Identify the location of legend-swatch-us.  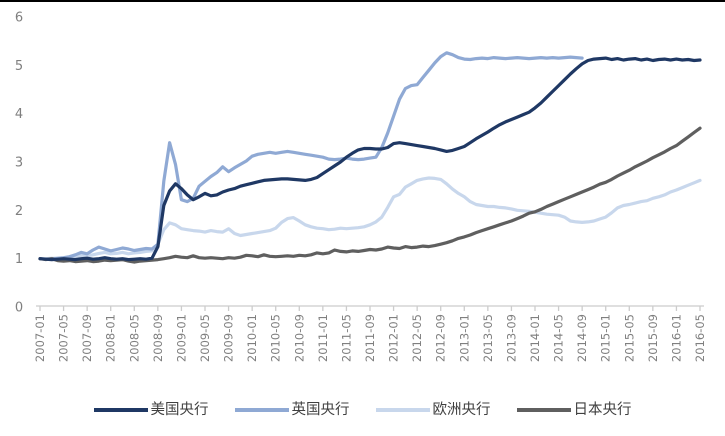
(120, 410).